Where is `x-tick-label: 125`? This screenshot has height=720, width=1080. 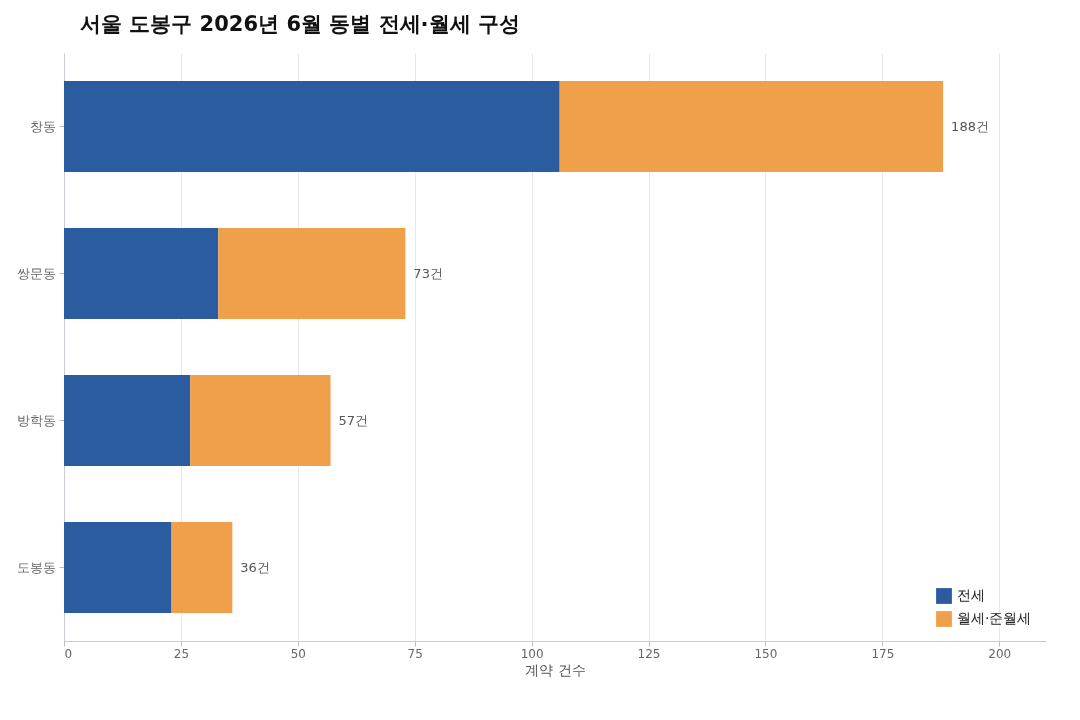
x-tick-label: 125 is located at coordinates (649, 653).